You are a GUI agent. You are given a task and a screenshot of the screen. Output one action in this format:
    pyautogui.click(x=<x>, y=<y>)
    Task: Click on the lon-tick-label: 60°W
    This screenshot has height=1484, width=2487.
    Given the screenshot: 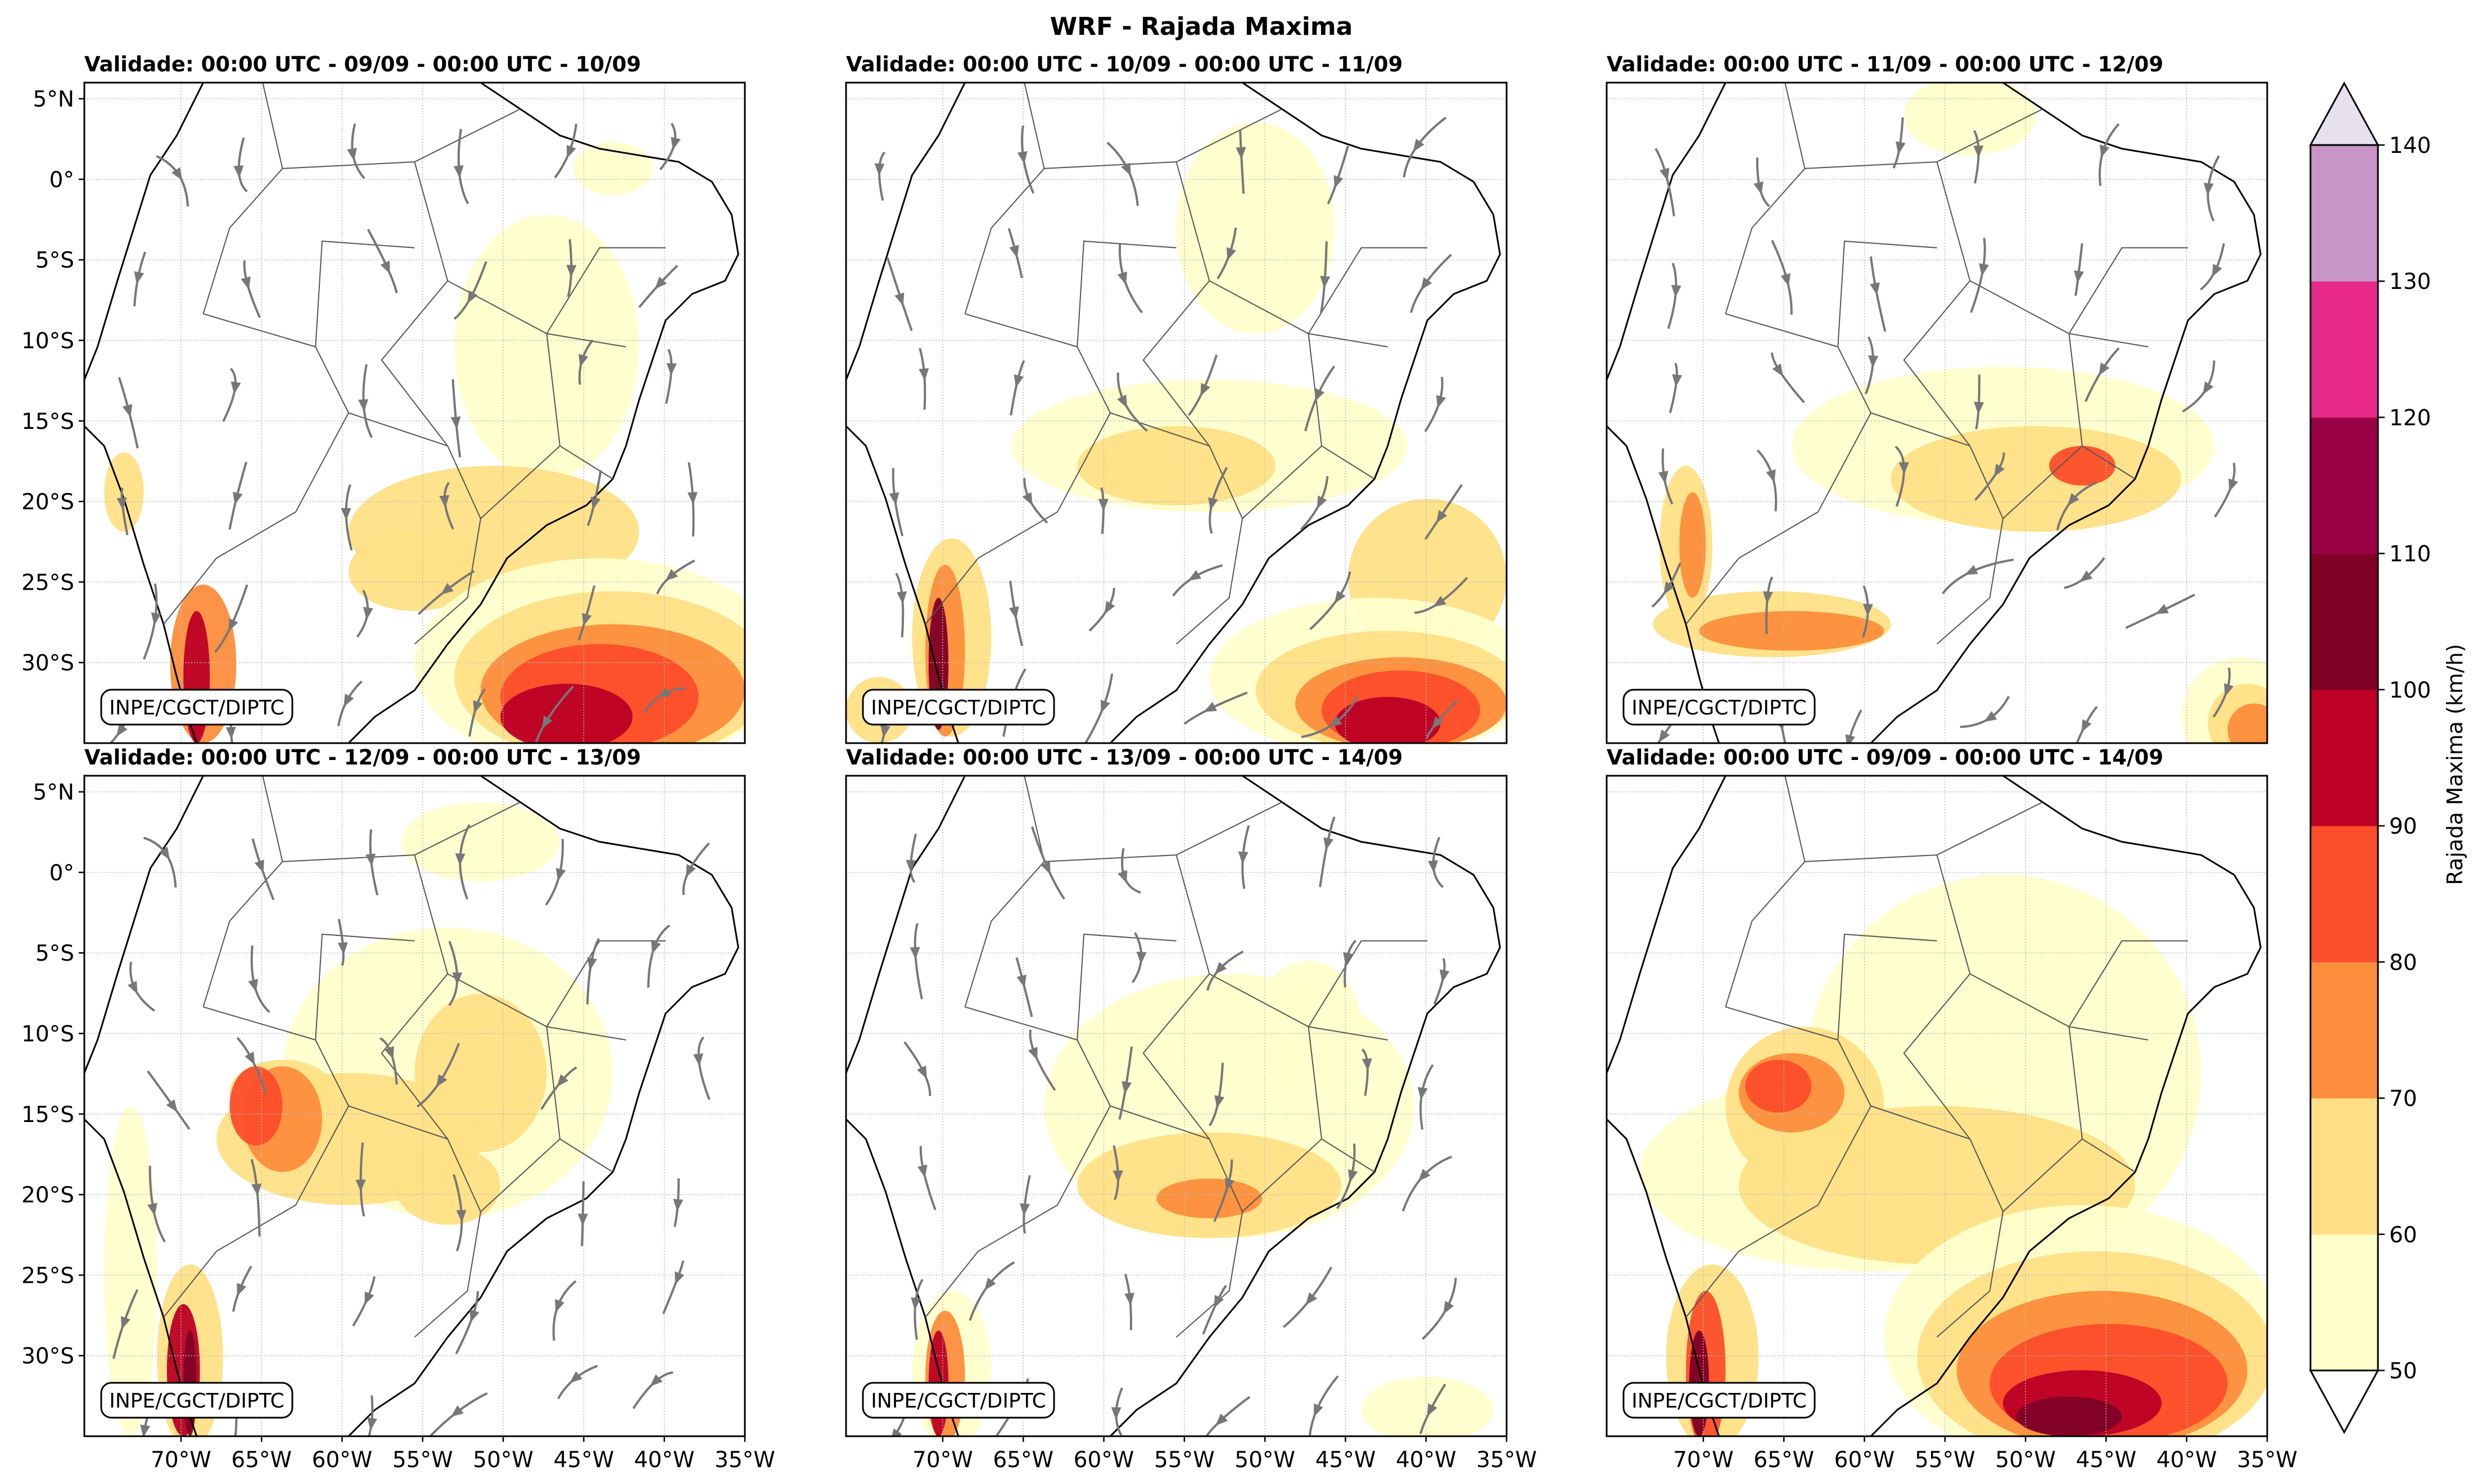 What is the action you would take?
    pyautogui.click(x=1864, y=1460)
    